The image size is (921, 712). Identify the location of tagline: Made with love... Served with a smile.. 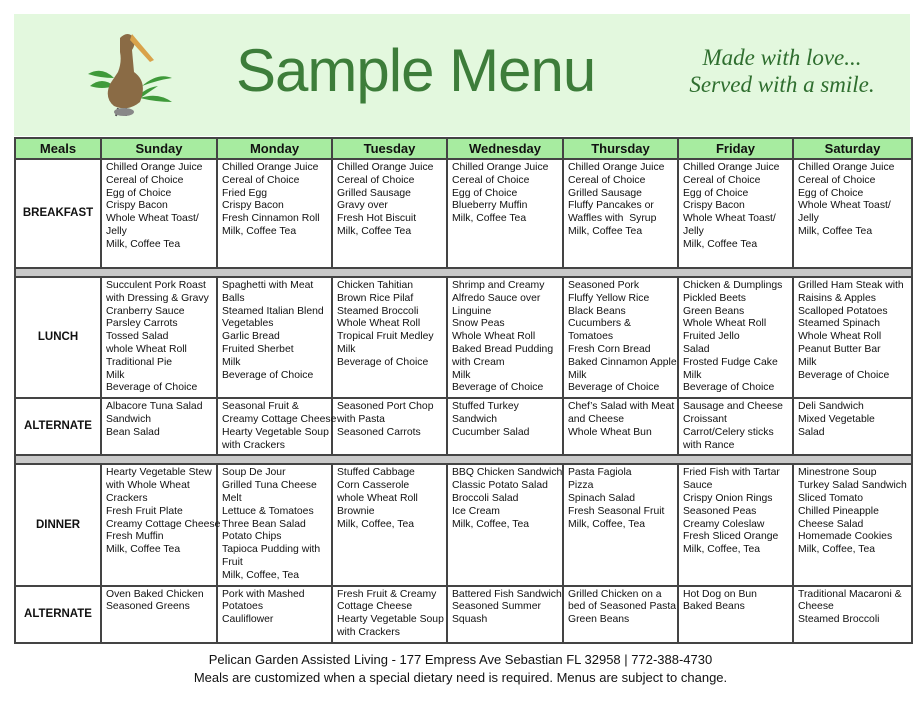
(782, 71).